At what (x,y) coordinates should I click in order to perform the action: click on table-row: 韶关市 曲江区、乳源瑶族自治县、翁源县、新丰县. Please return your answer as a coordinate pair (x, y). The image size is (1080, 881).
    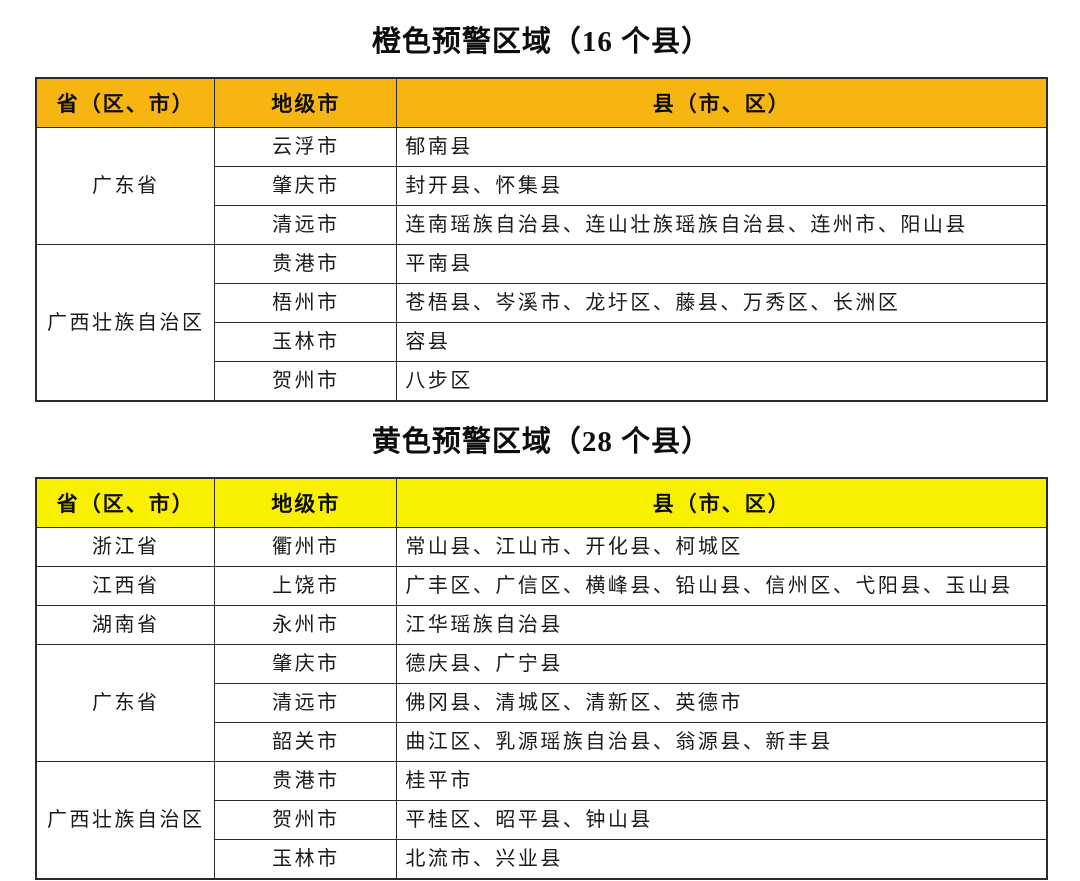
    Looking at the image, I should click on (542, 742).